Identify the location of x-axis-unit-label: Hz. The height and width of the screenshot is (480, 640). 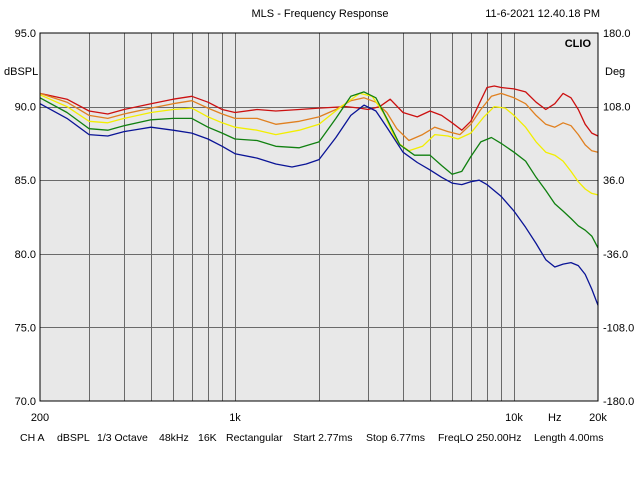
(554, 418).